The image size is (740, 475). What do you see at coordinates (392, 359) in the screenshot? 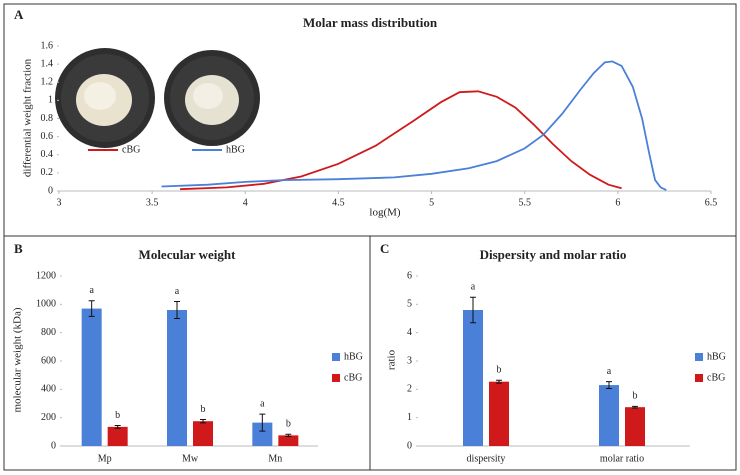
I see `y-axis-label: ratio` at bounding box center [392, 359].